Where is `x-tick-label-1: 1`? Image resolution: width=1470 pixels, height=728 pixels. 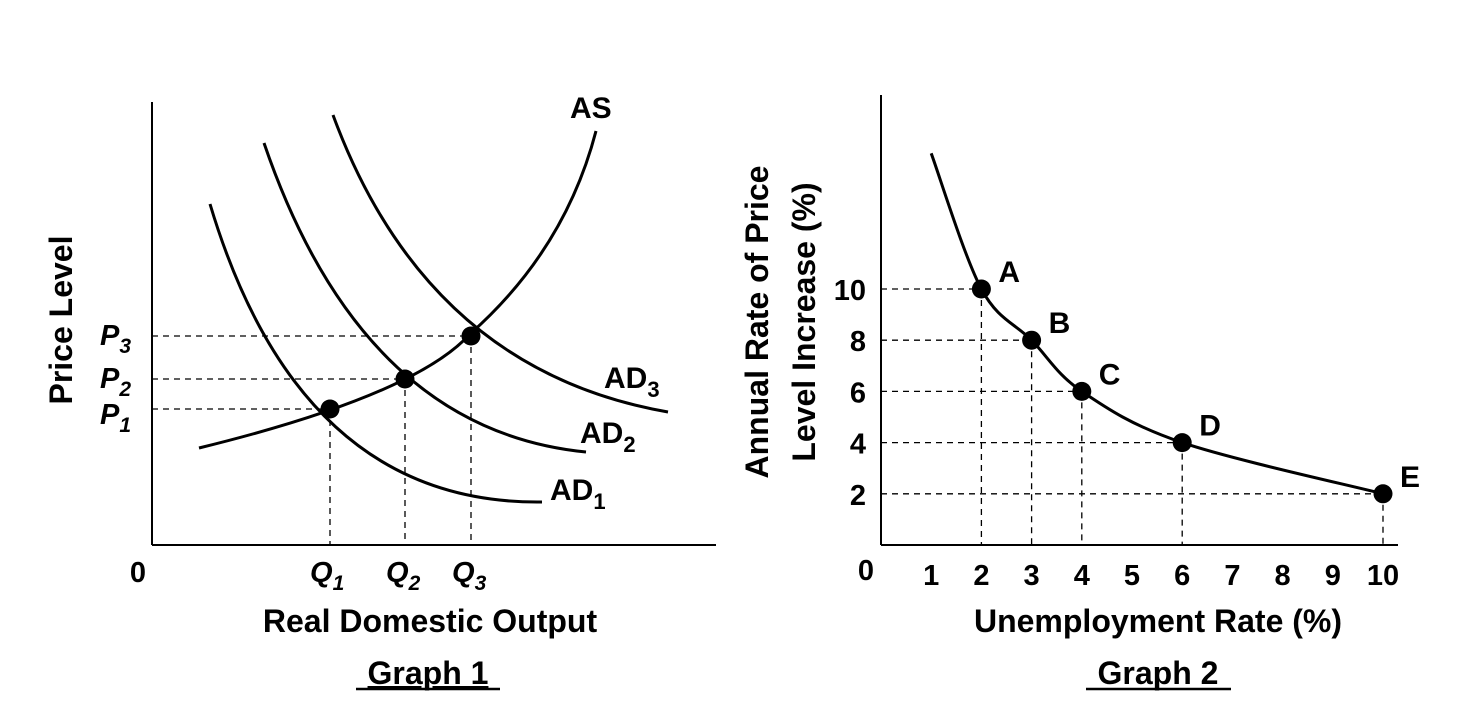 x-tick-label-1: 1 is located at coordinates (931, 576).